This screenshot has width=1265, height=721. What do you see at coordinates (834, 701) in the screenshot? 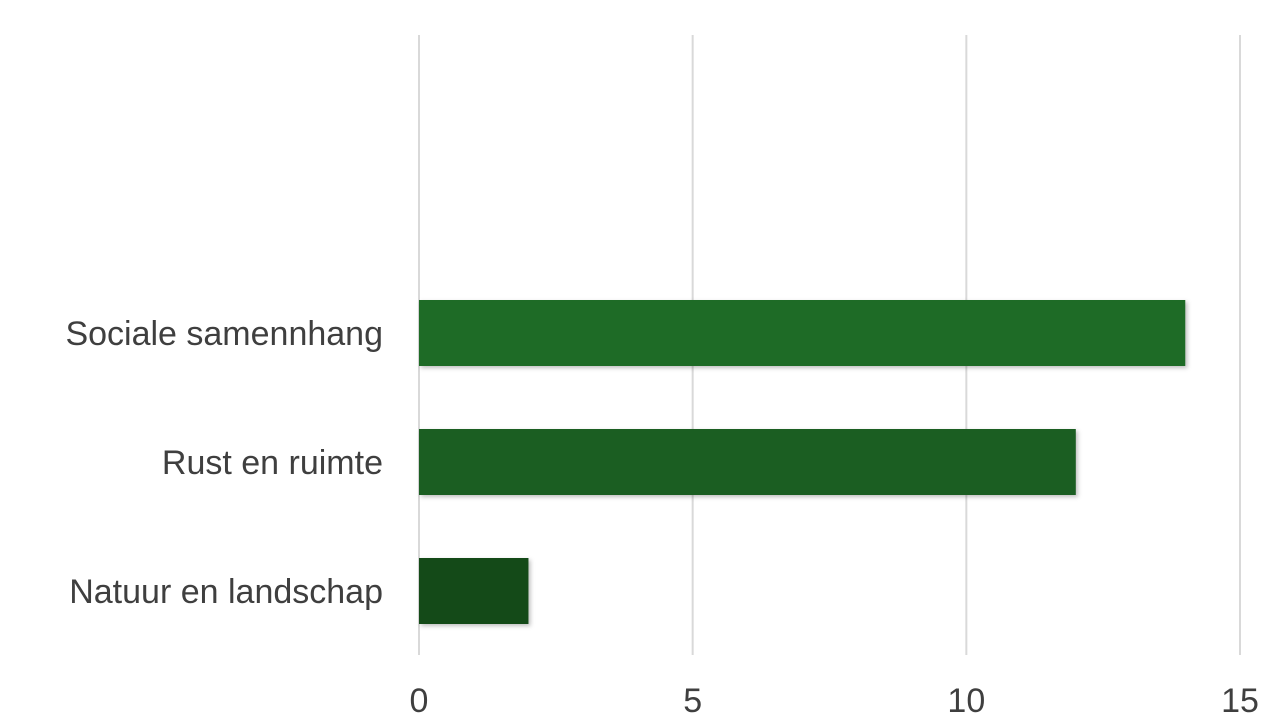
I see `x-axis-tick-labels: 0 5 10 15` at bounding box center [834, 701].